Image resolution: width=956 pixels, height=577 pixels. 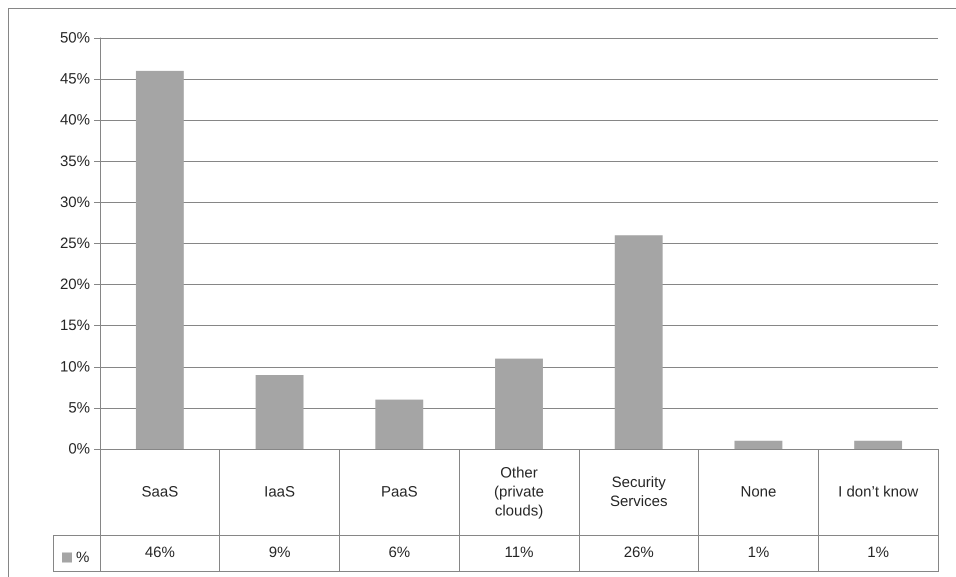 What do you see at coordinates (75, 161) in the screenshot?
I see `y-tick-label: 35%` at bounding box center [75, 161].